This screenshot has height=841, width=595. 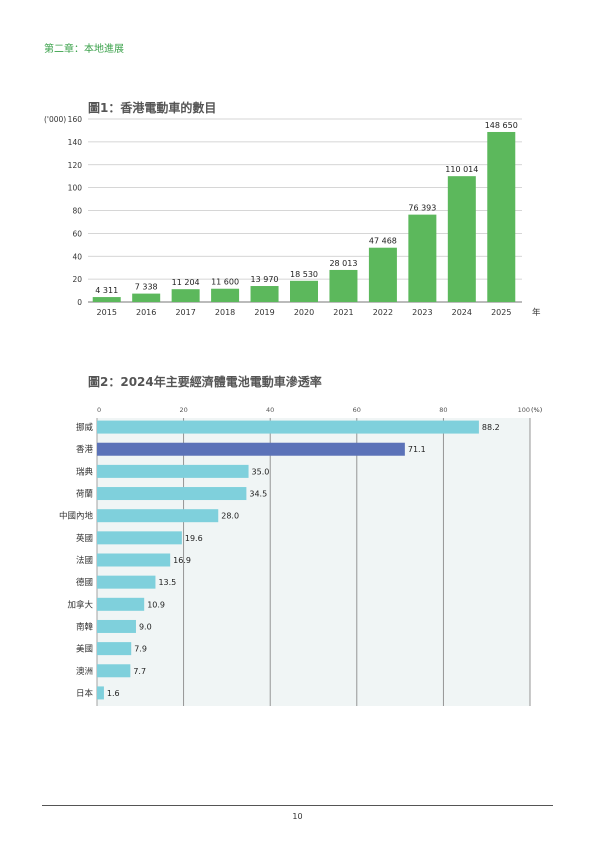 What do you see at coordinates (146, 287) in the screenshot?
I see `data-label: 7 338` at bounding box center [146, 287].